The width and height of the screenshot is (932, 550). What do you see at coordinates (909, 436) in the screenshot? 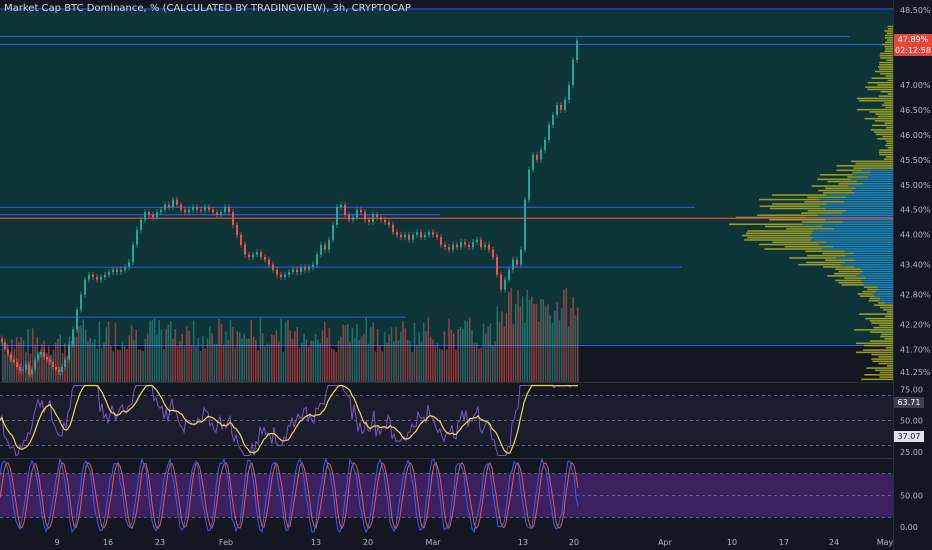
I see `rsi-ma-value-tag: 37.07` at bounding box center [909, 436].